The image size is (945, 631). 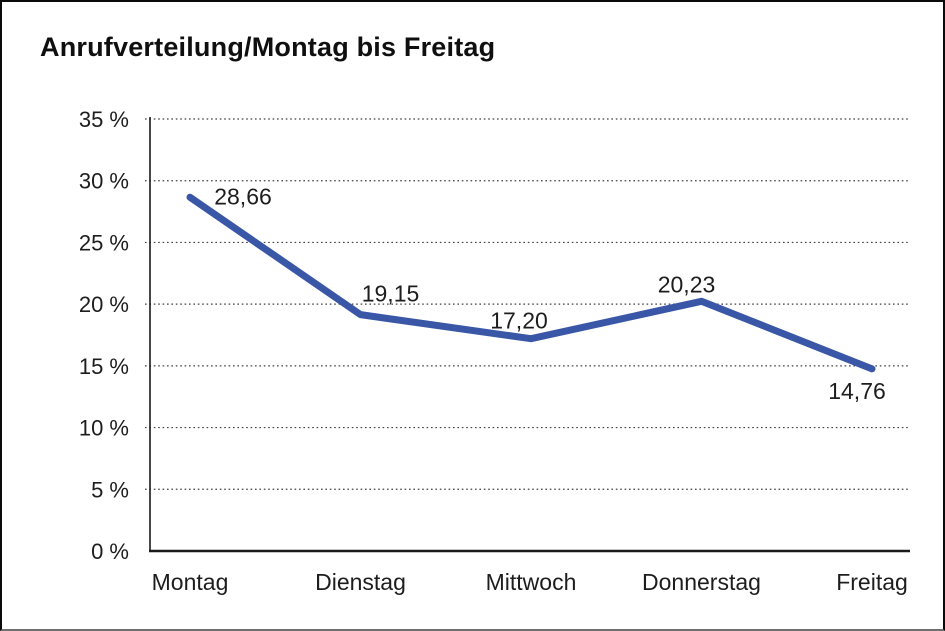 I want to click on data-label: 28,66, so click(x=243, y=196).